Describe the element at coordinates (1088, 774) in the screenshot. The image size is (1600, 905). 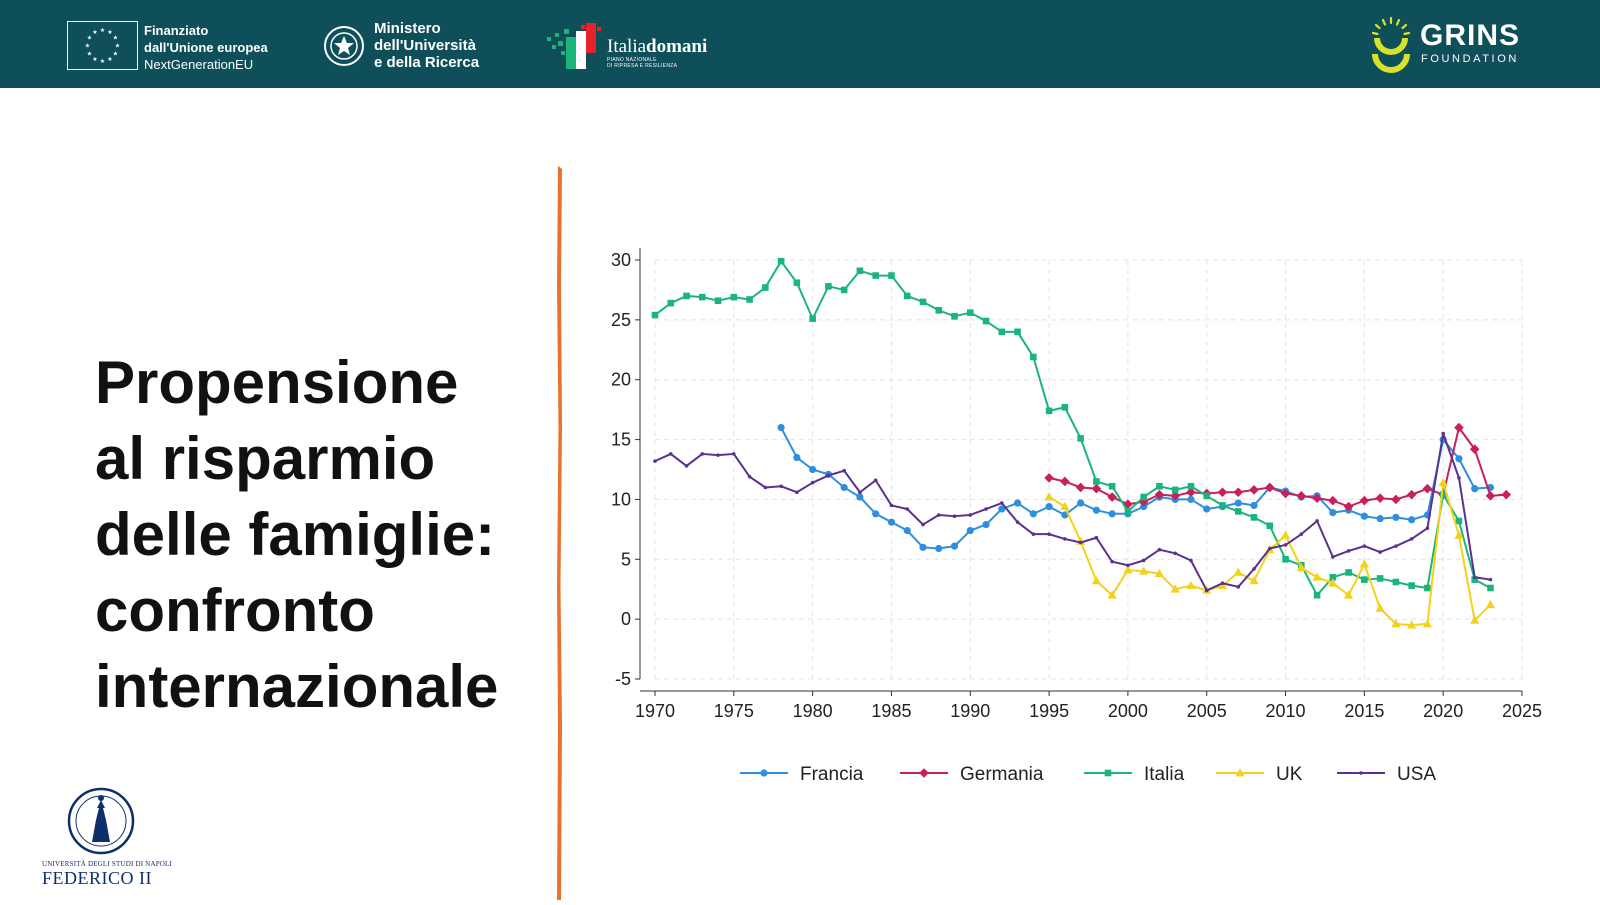
I see `legend-layer: Francia Germania Italia UK USA` at that location.